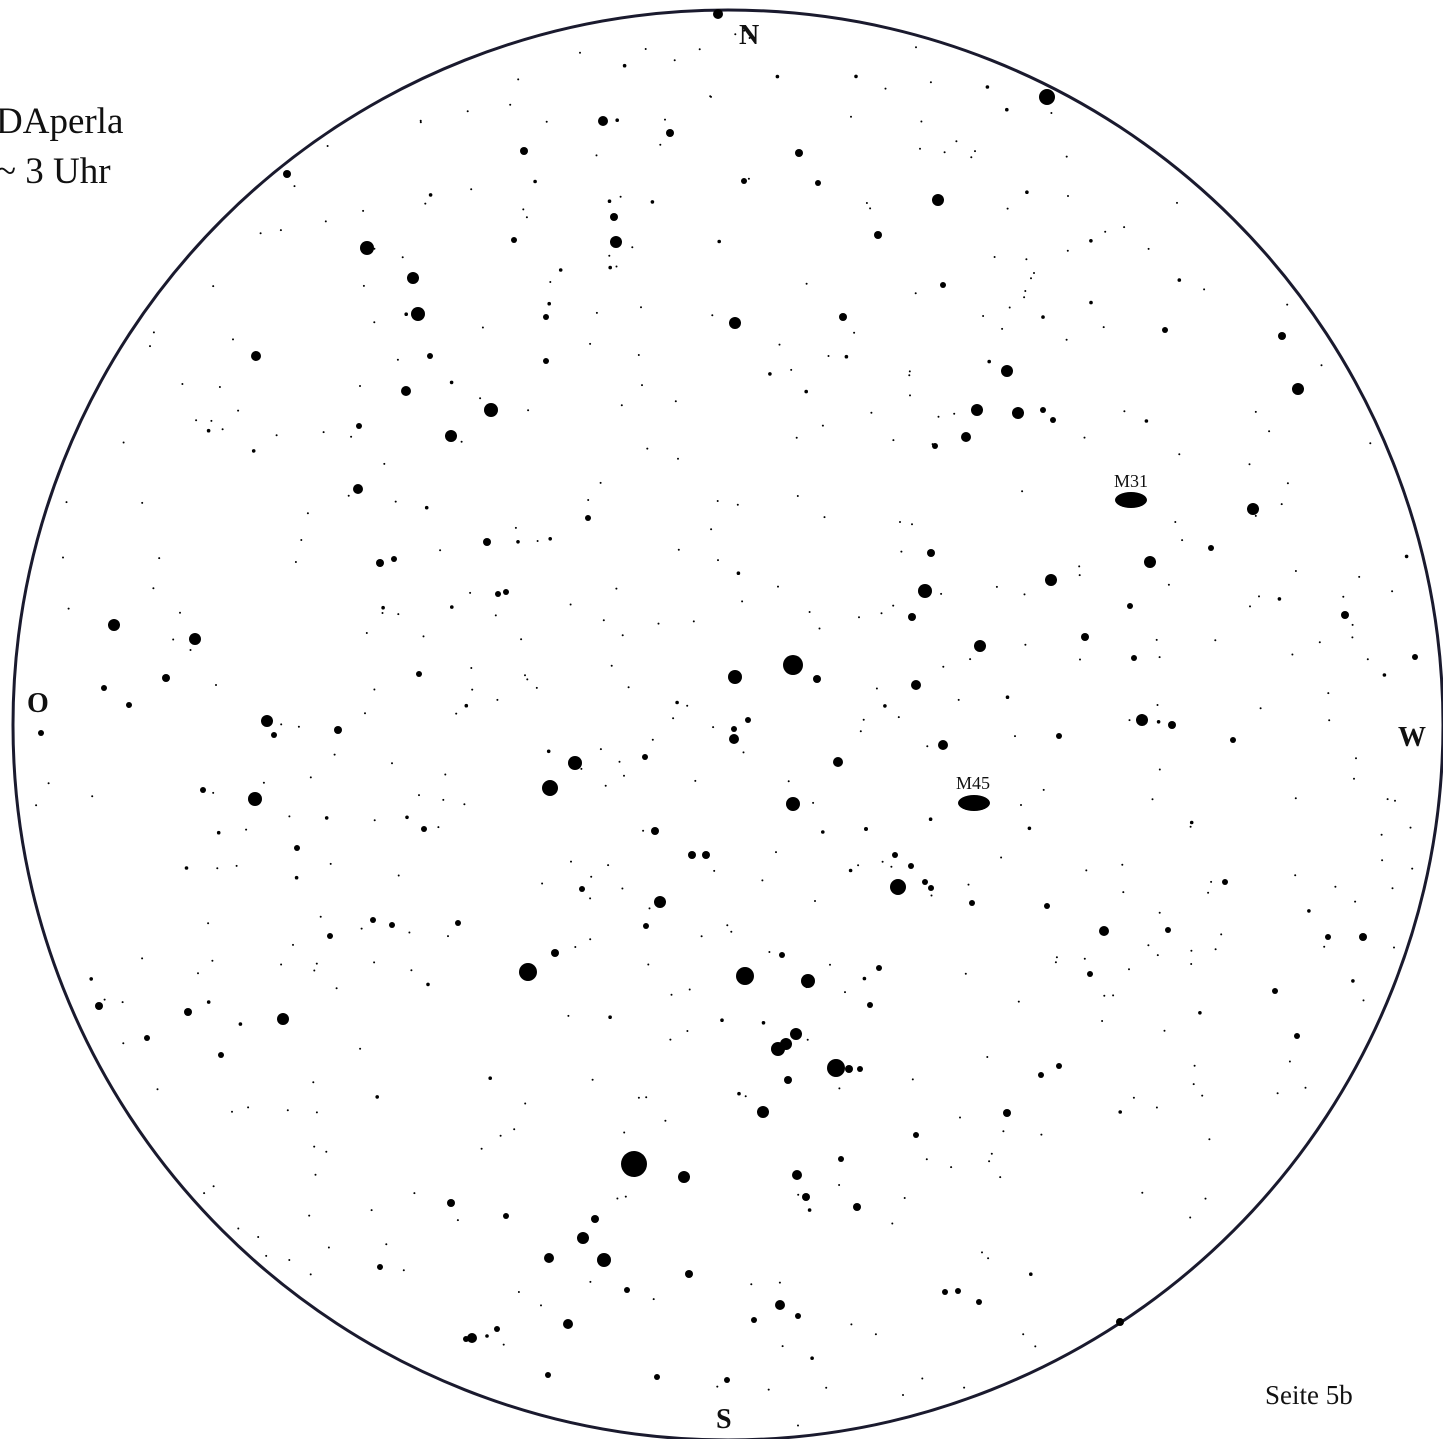 This screenshot has width=1443, height=1439. I want to click on m31-marker, so click(1131, 500).